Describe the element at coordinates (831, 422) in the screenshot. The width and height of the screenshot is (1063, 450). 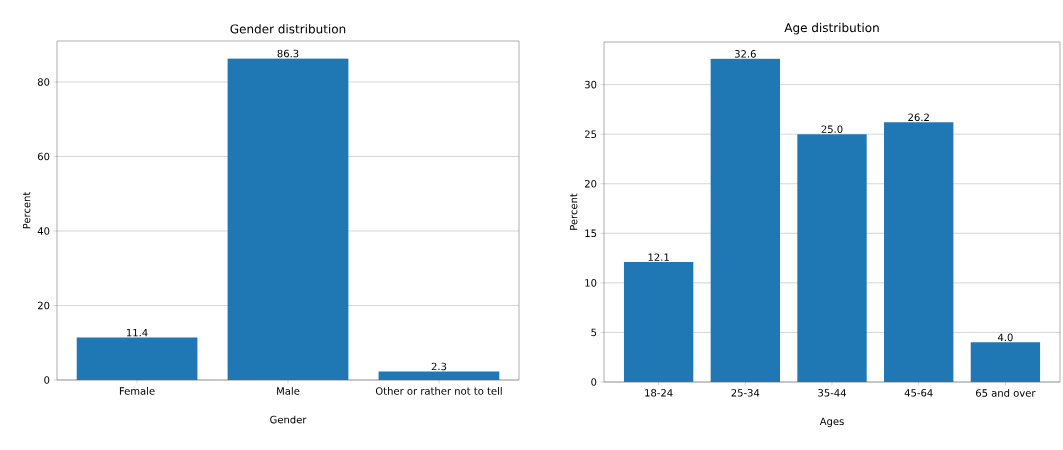
I see `x-axis-title: Ages` at that location.